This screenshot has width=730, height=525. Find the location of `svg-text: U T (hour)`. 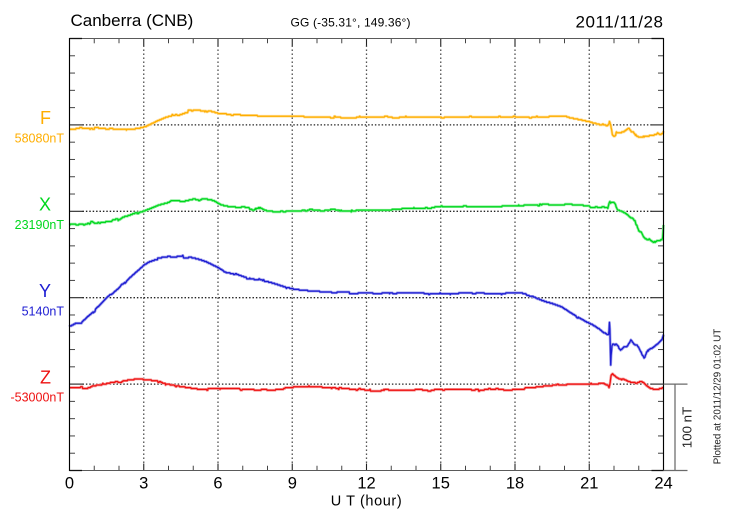

svg-text: U T (hour) is located at coordinates (367, 502).